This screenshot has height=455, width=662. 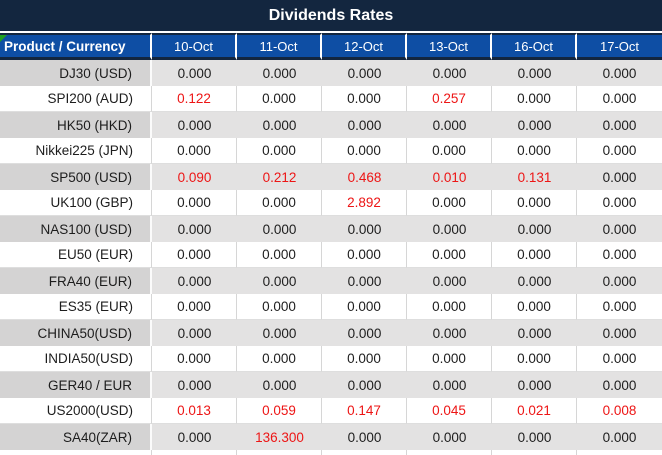 What do you see at coordinates (76, 385) in the screenshot?
I see `product-cell: GER40 / EUR` at bounding box center [76, 385].